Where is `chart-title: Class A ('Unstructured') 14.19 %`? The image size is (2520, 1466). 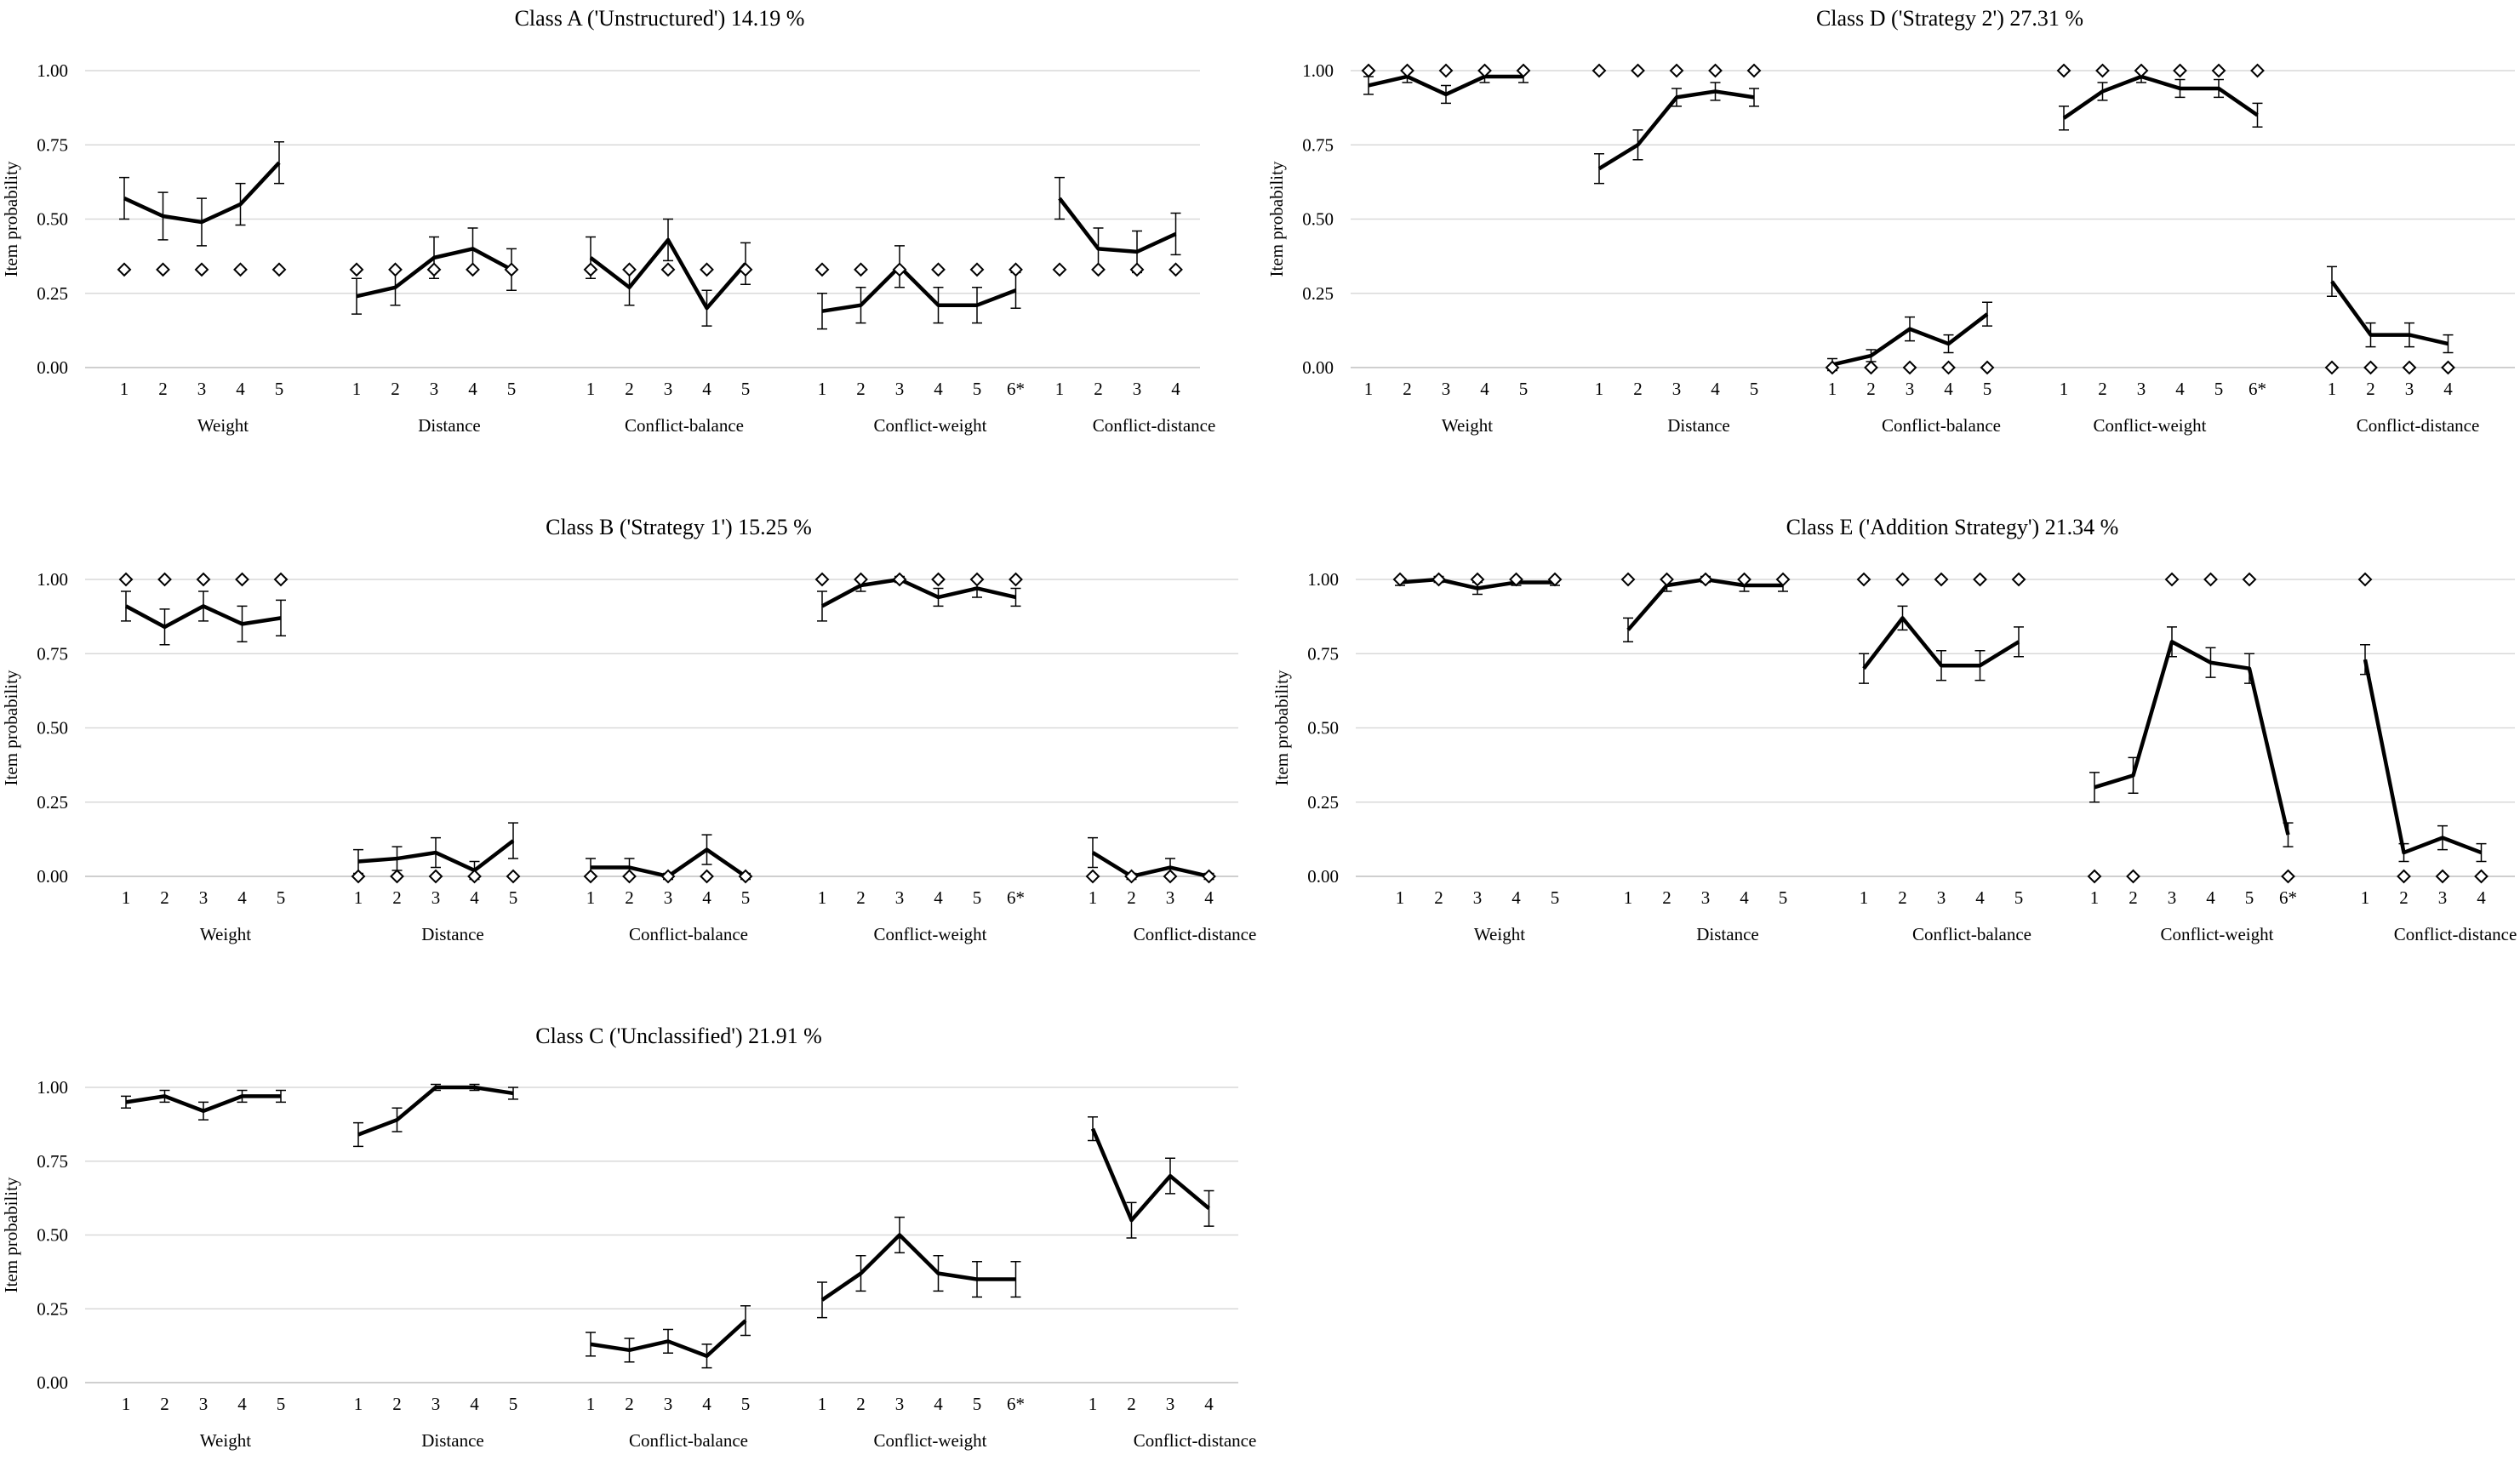
chart-title: Class A ('Unstructured') 14.19 % is located at coordinates (660, 18).